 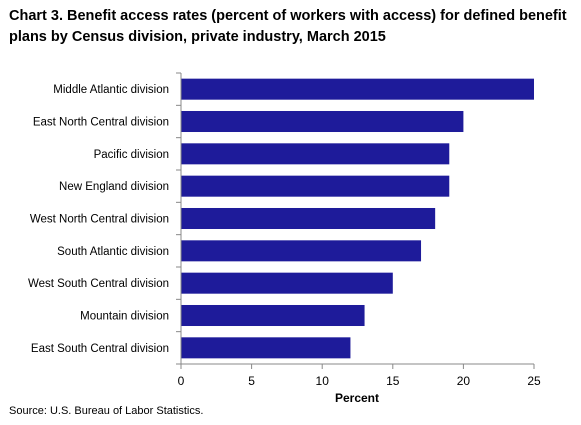 I want to click on x-tick-label: 20, so click(x=464, y=381).